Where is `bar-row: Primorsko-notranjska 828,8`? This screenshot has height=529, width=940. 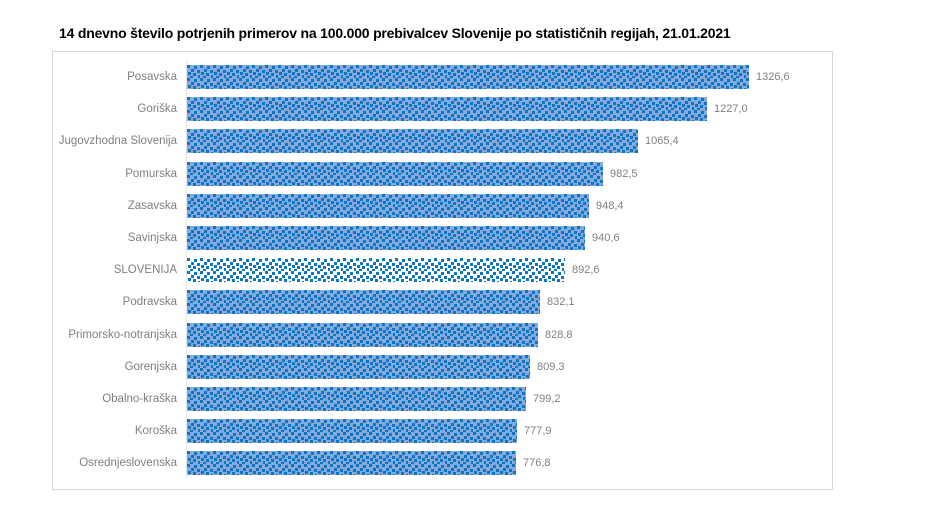
bar-row: Primorsko-notranjska 828,8 is located at coordinates (442, 334).